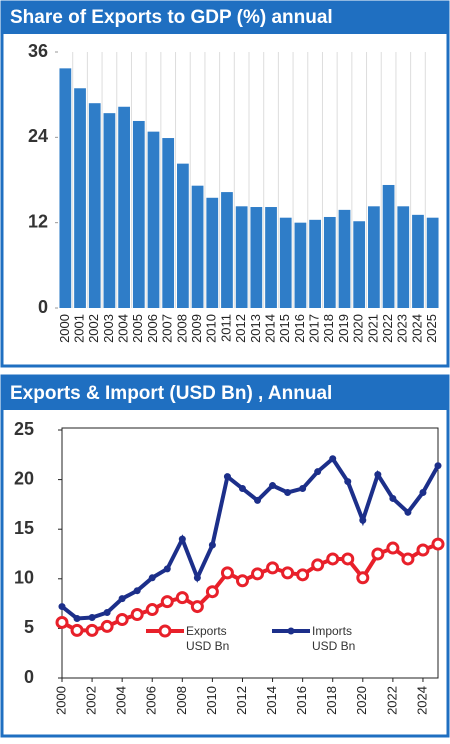 The image size is (450, 744). I want to click on x-tick-label: 2001, so click(78, 328).